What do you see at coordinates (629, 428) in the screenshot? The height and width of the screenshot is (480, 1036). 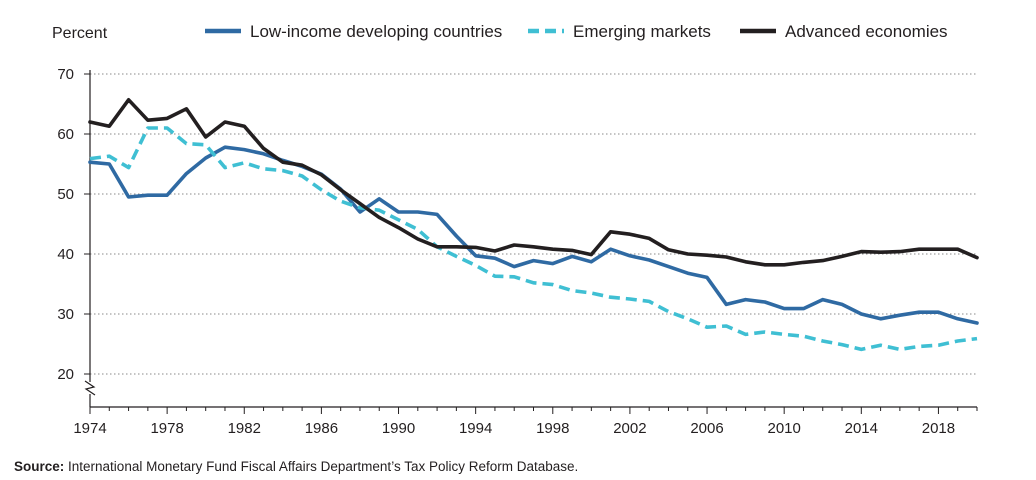 I see `x-tick-label-2002: 2002` at bounding box center [629, 428].